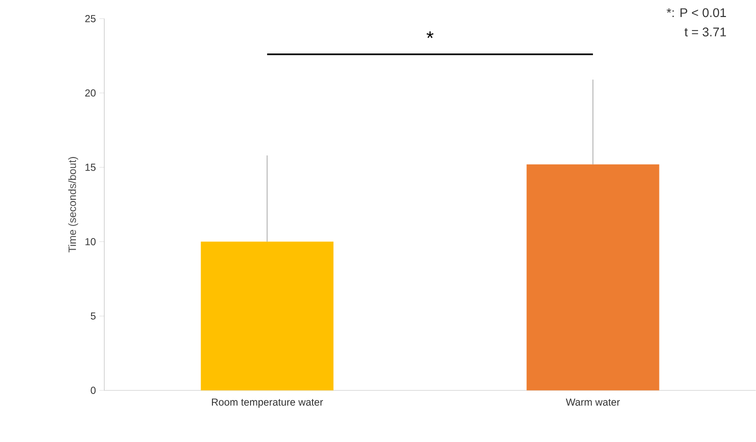 This screenshot has width=756, height=442. I want to click on x-tick-label: Warm water, so click(593, 402).